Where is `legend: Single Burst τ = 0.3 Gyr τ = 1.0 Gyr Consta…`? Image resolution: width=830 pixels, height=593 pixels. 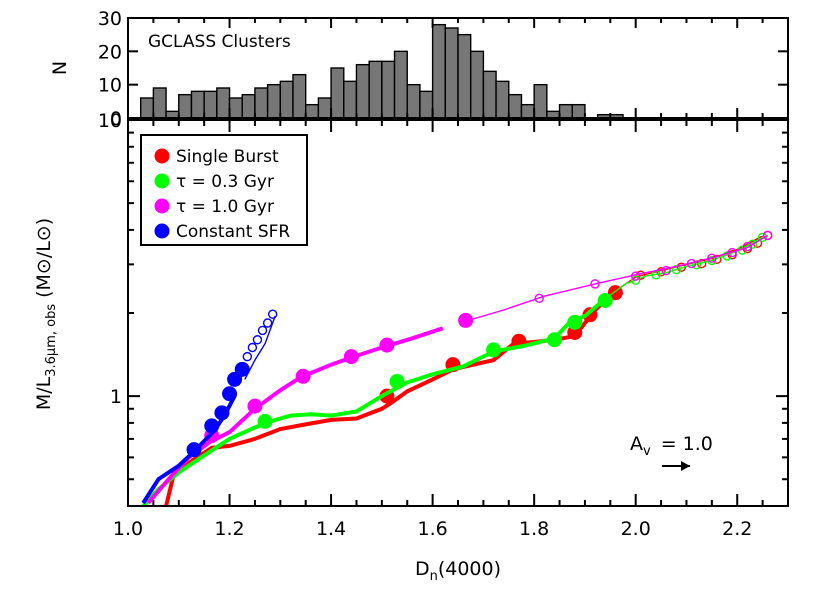 legend: Single Burst τ = 0.3 Gyr τ = 1.0 Gyr Consta… is located at coordinates (224, 190).